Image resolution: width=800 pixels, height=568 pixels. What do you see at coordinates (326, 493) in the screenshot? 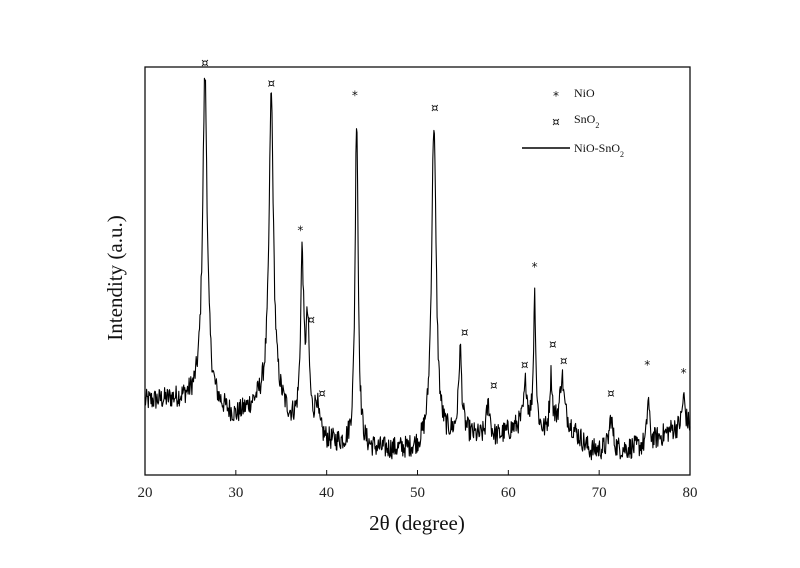
I see `x-tick-label: 40` at bounding box center [326, 493].